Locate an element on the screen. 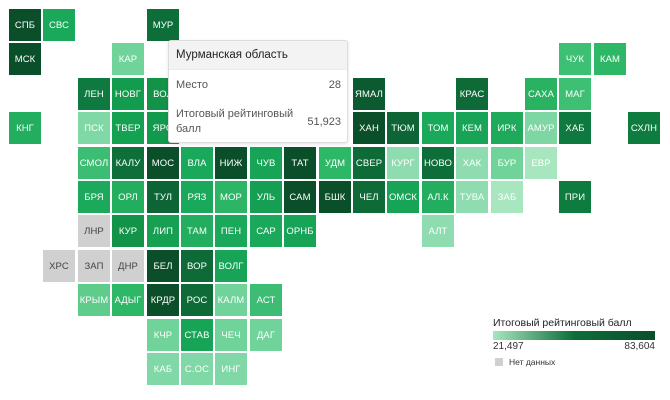 Image resolution: width=670 pixels, height=400 pixels. region-tile: МОР is located at coordinates (231, 197).